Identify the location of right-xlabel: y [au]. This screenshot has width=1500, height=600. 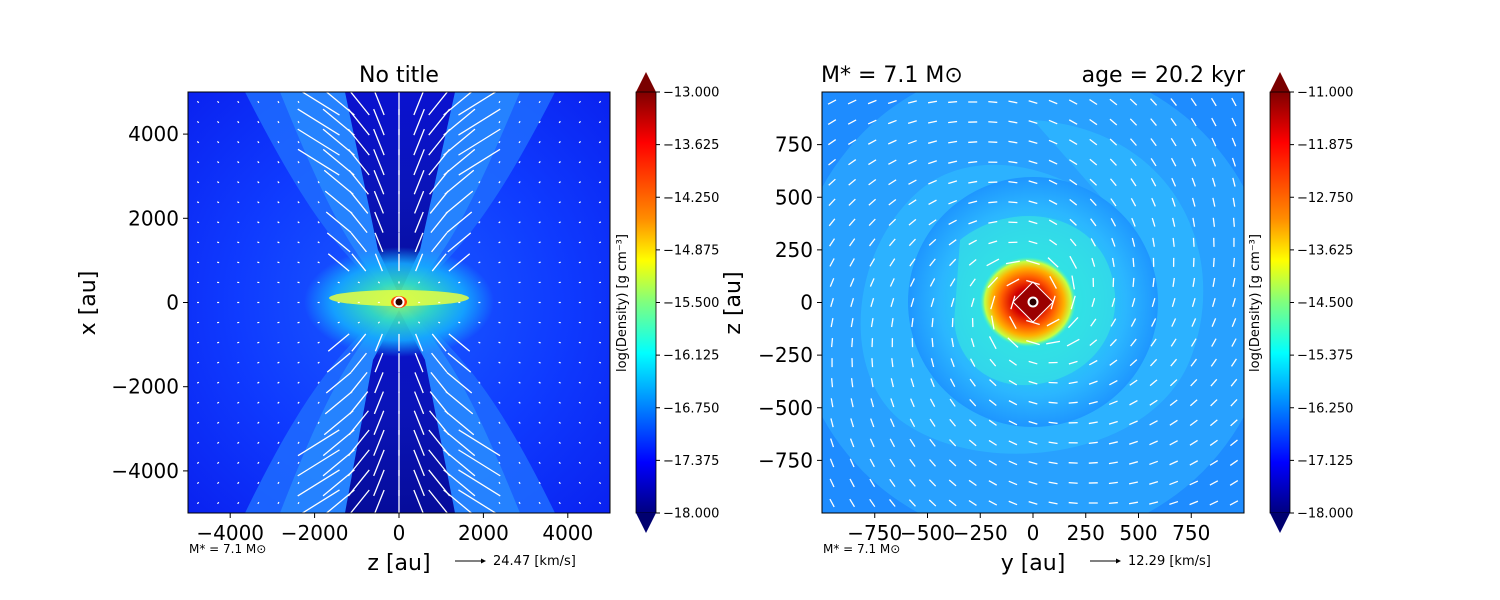
(1033, 563).